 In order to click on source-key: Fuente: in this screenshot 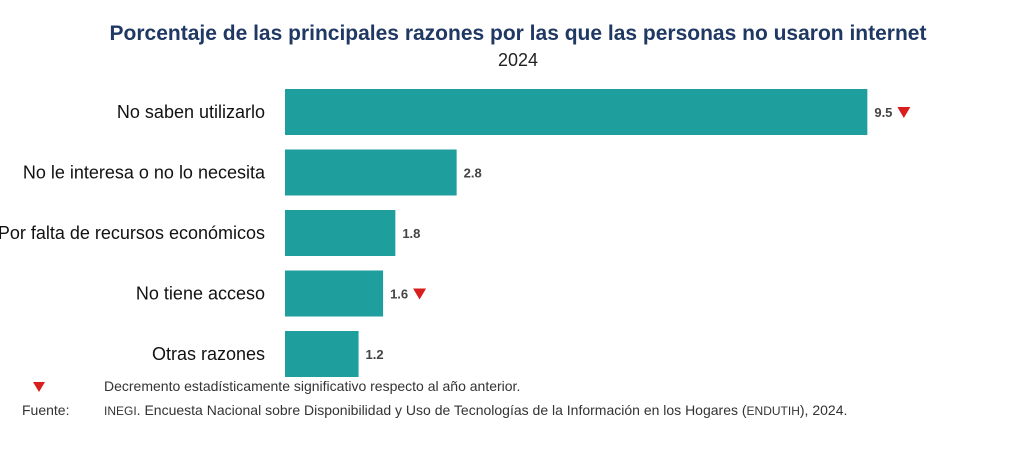, I will do `click(46, 410)`.